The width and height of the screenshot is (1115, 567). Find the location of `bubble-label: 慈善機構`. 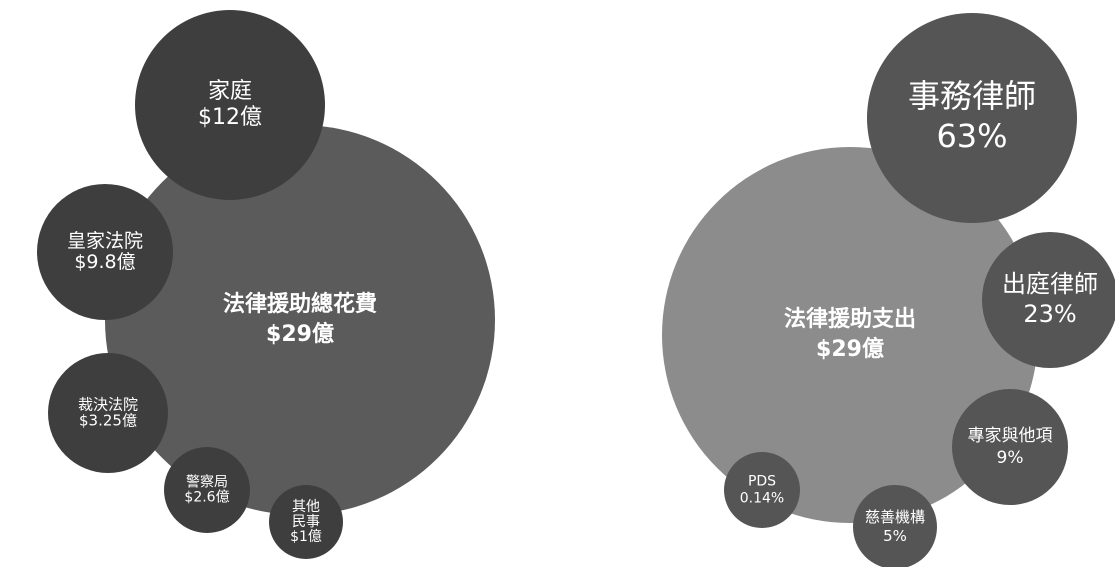

bubble-label: 慈善機構 is located at coordinates (895, 517).